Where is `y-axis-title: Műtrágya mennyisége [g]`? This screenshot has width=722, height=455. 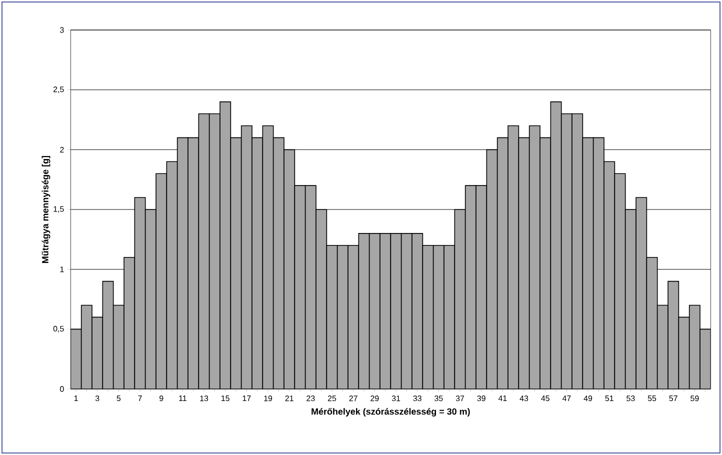
y-axis-title: Műtrágya mennyisége [g] is located at coordinates (46, 209).